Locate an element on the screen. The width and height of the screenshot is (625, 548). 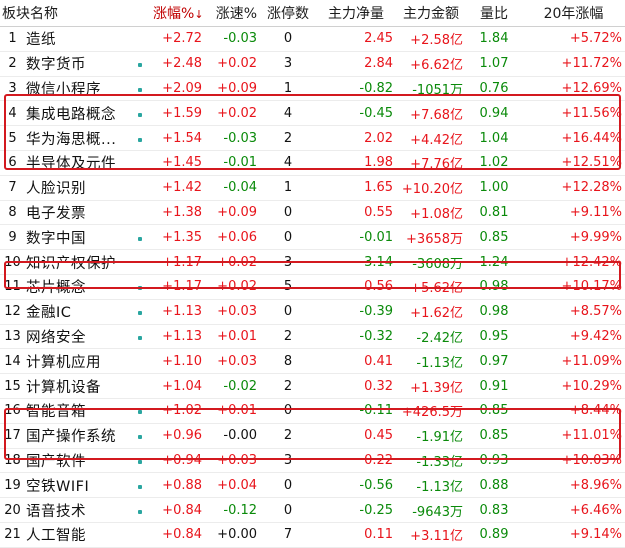
header-sector-name: 板块名称 is located at coordinates (75, 13).